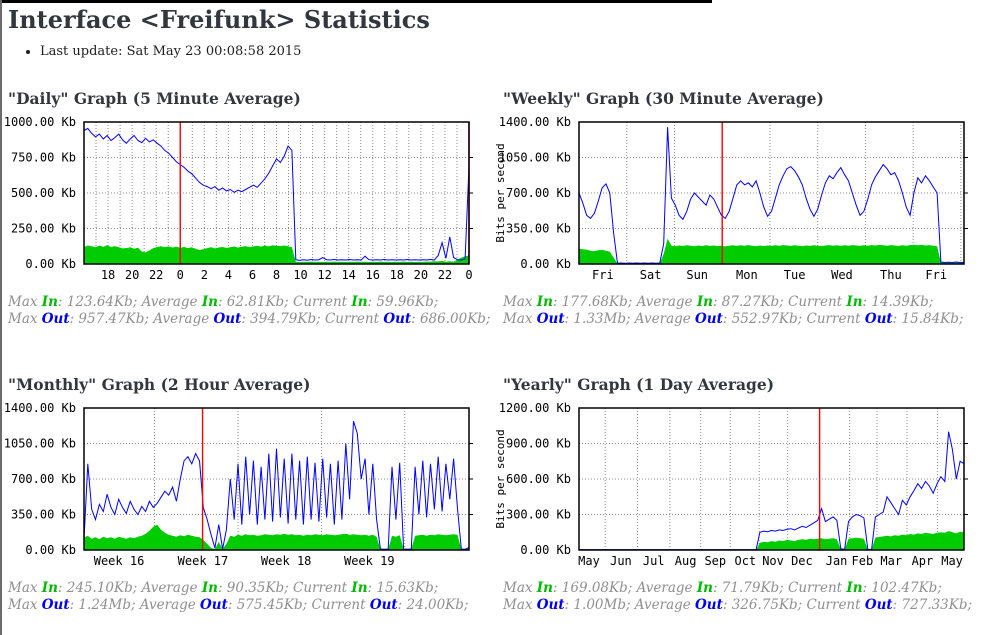  Describe the element at coordinates (923, 561) in the screenshot. I see `svg-text: Apr` at that location.